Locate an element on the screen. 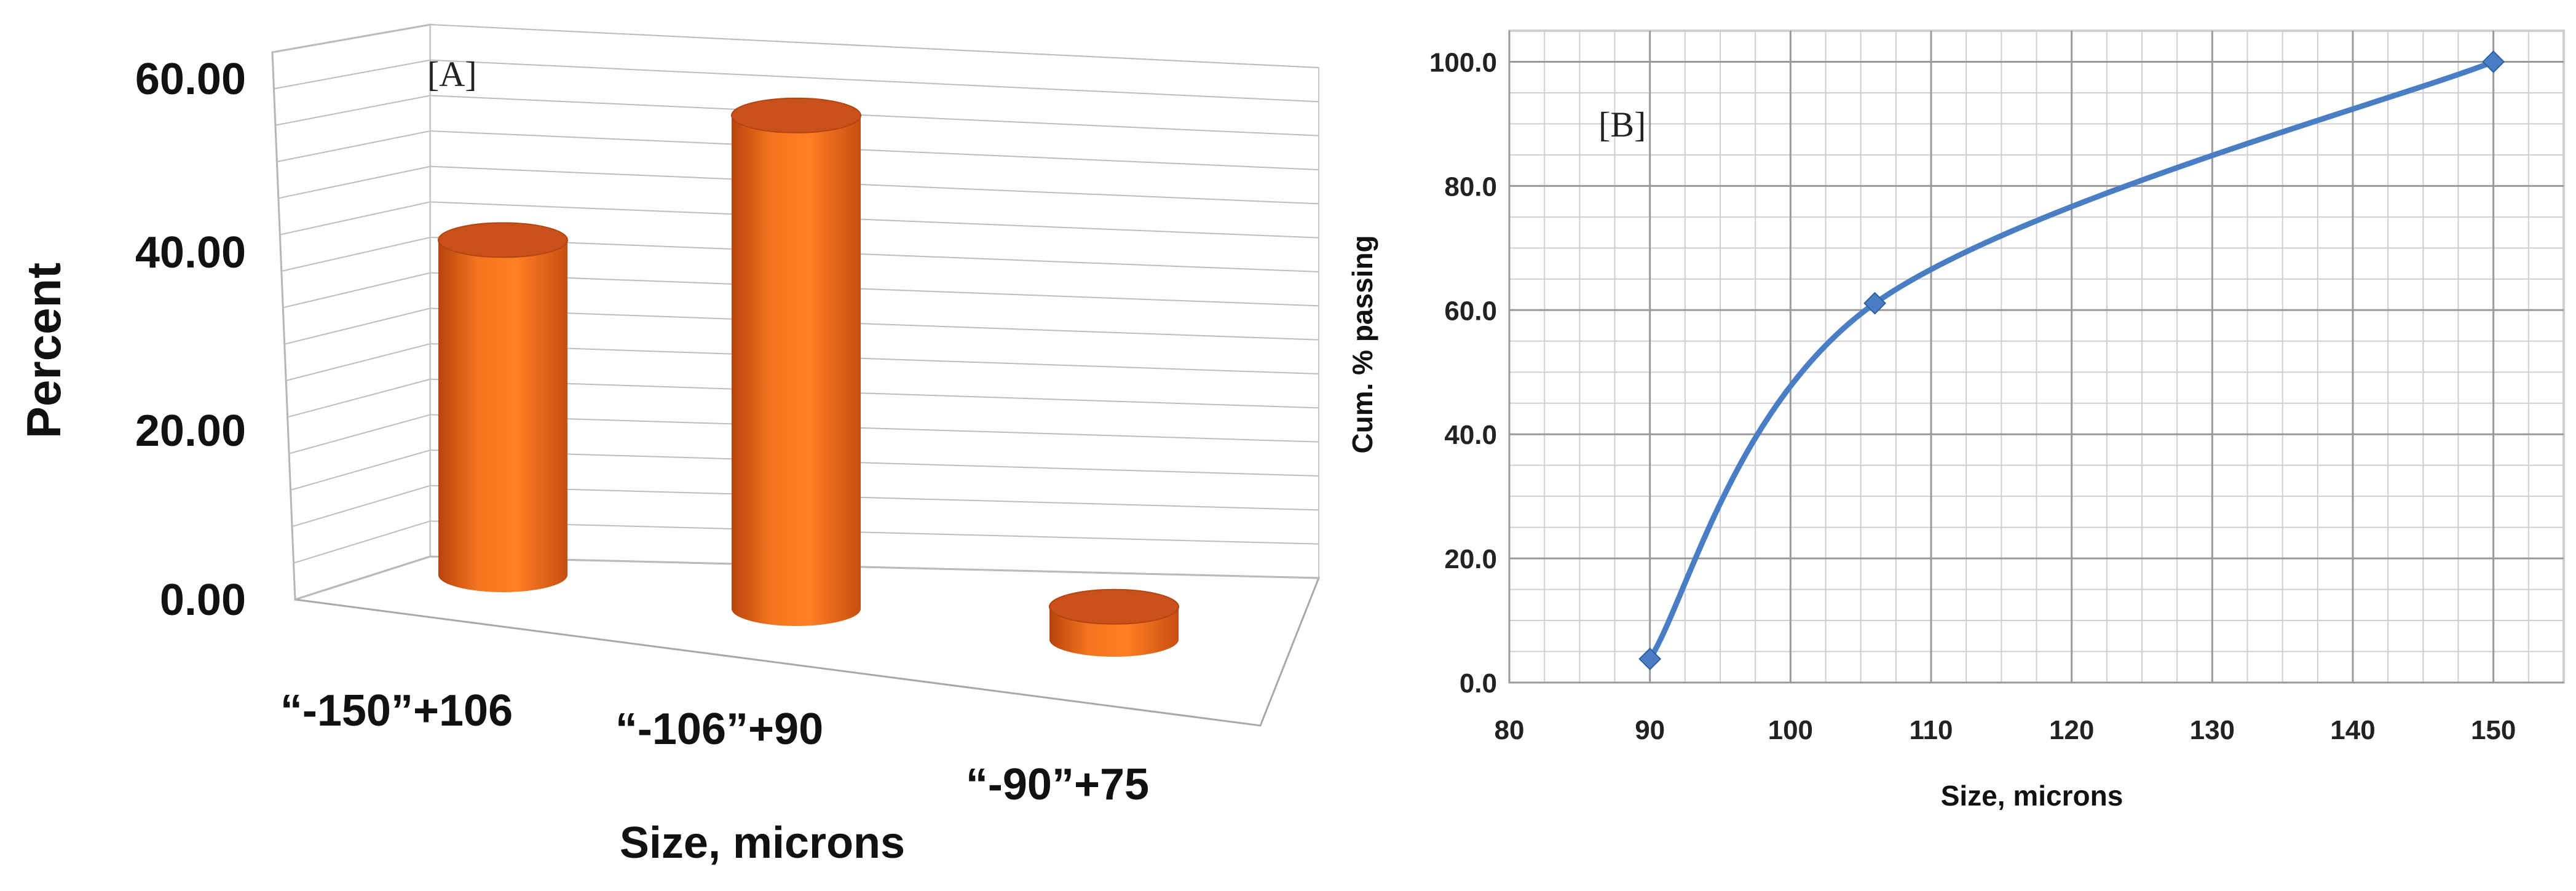 The height and width of the screenshot is (891, 2576). chart-b-x-tick-label: 150 is located at coordinates (2493, 730).